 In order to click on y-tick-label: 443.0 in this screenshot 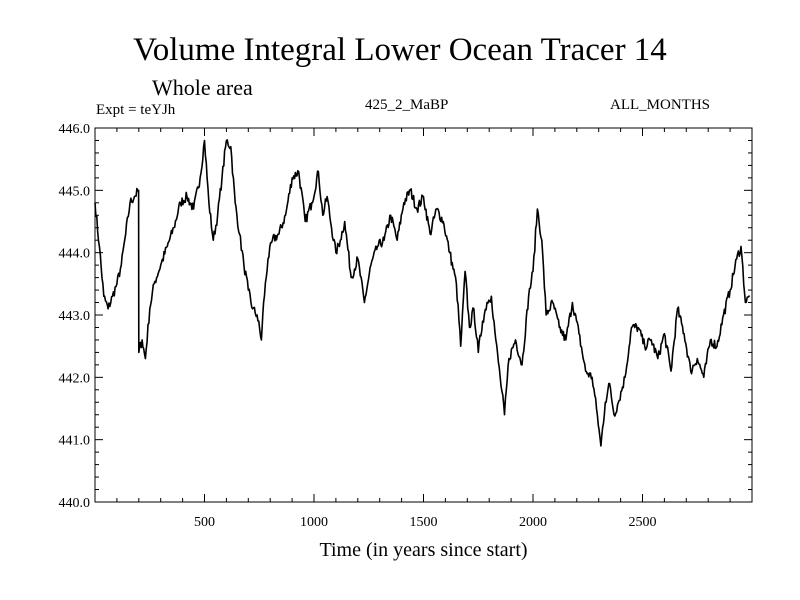, I will do `click(75, 316)`.